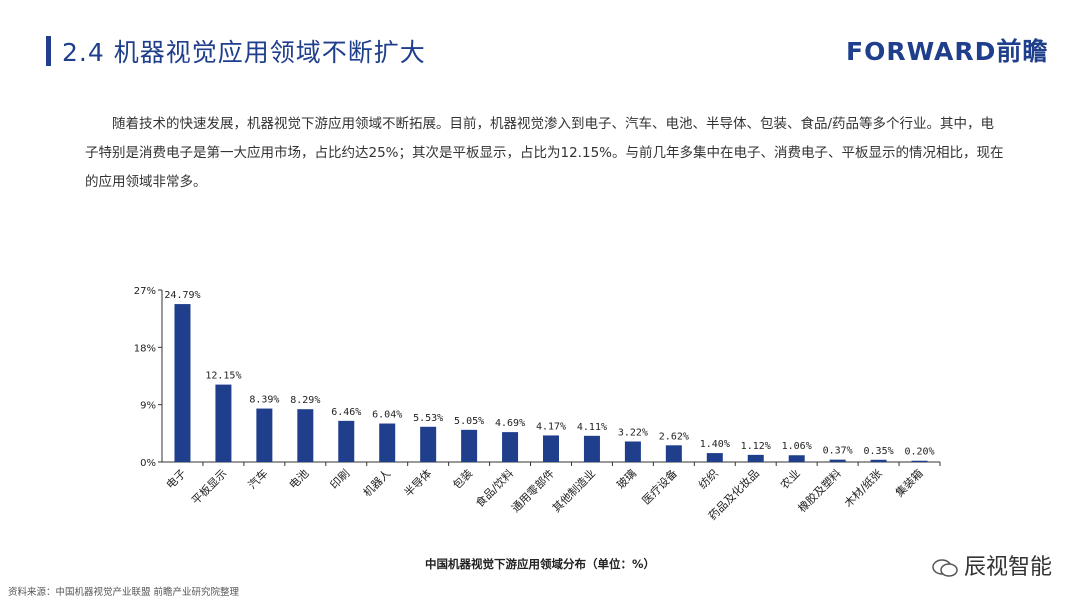 This screenshot has height=608, width=1080. Describe the element at coordinates (305, 400) in the screenshot. I see `data-label: 8.29%` at that location.